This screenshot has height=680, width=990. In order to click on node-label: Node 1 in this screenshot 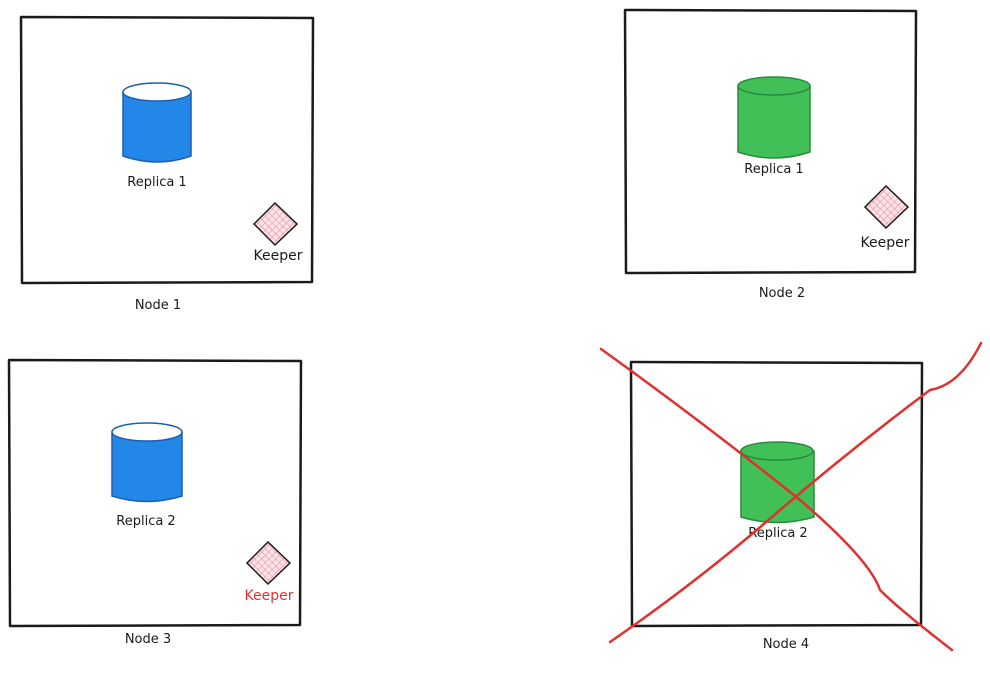, I will do `click(158, 305)`.